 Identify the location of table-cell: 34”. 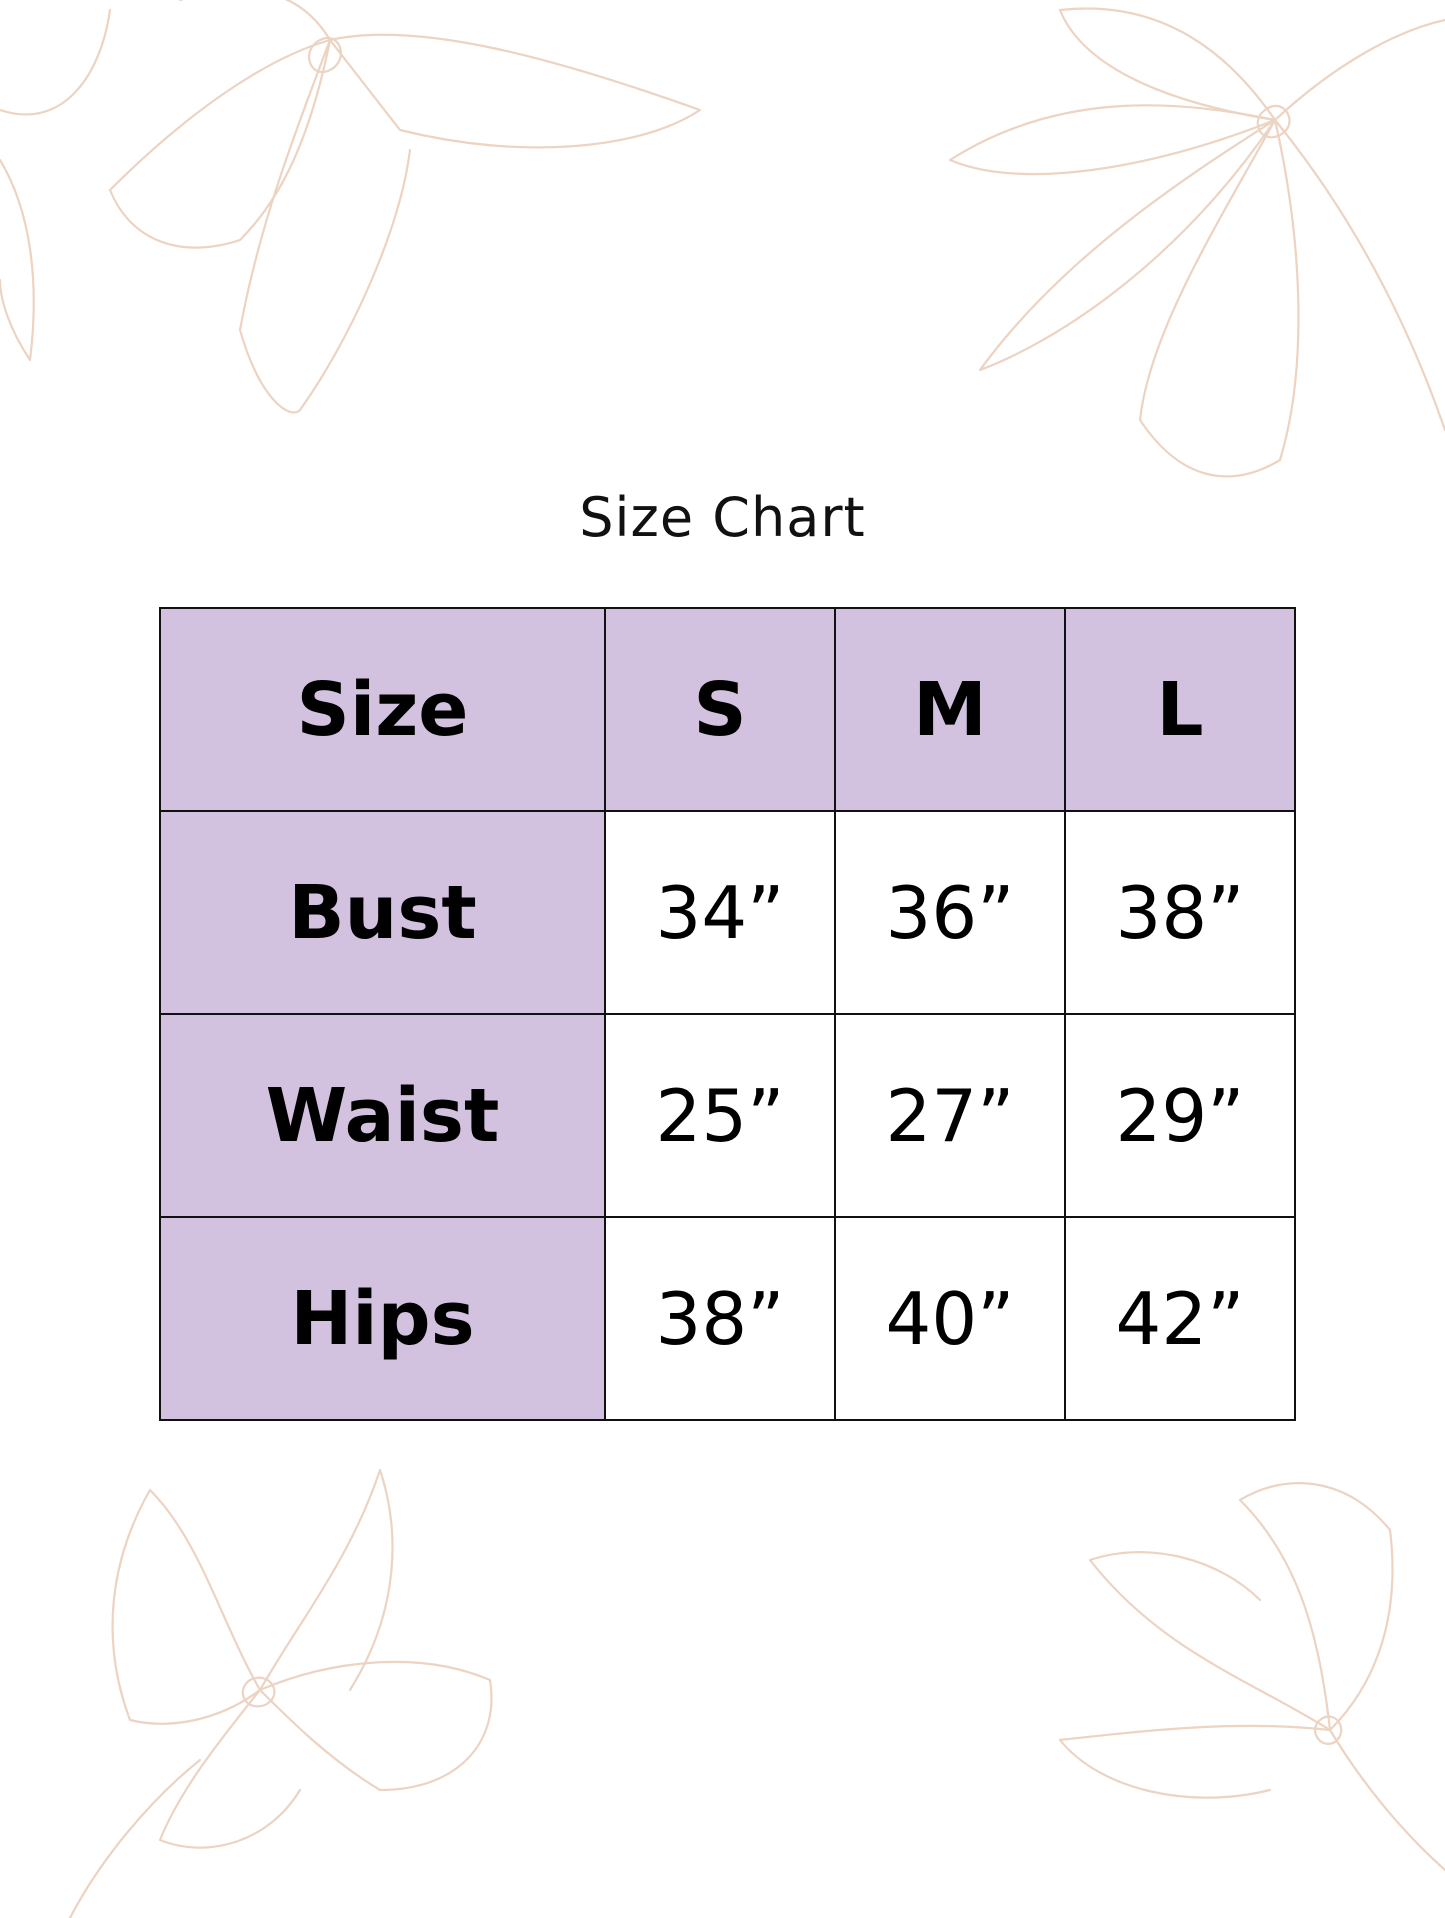
(720, 912).